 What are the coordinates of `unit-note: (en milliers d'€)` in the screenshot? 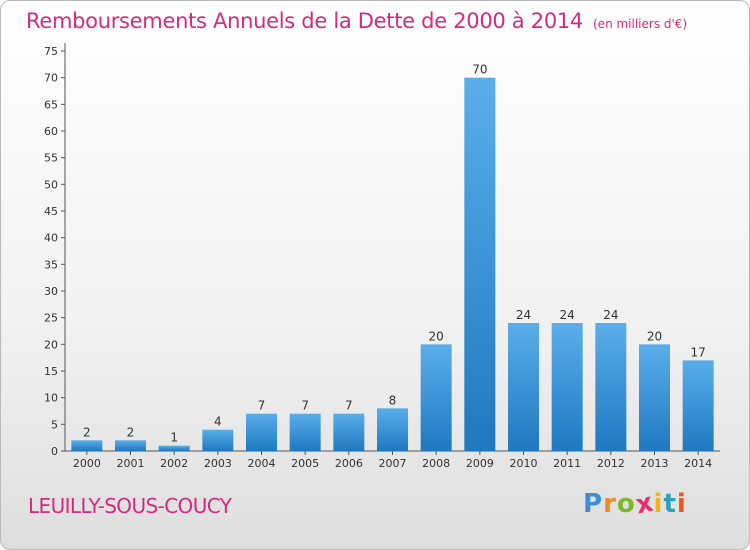 It's located at (640, 24).